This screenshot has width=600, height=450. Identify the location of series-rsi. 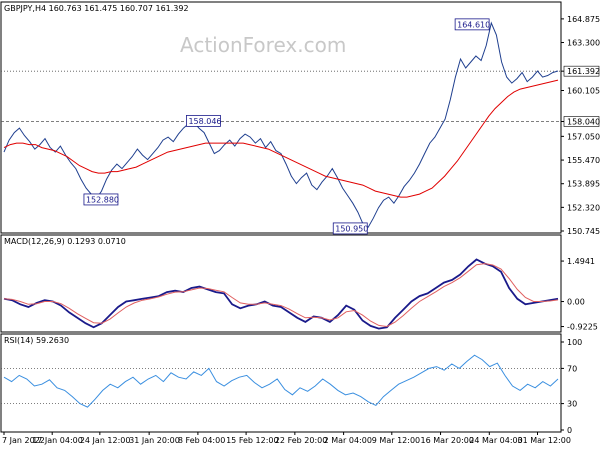
(281, 381).